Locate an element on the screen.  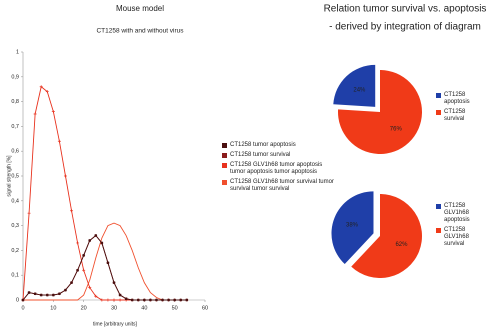
legend: CT1258 apoptosis CT1258 survival is located at coordinates (461, 109).